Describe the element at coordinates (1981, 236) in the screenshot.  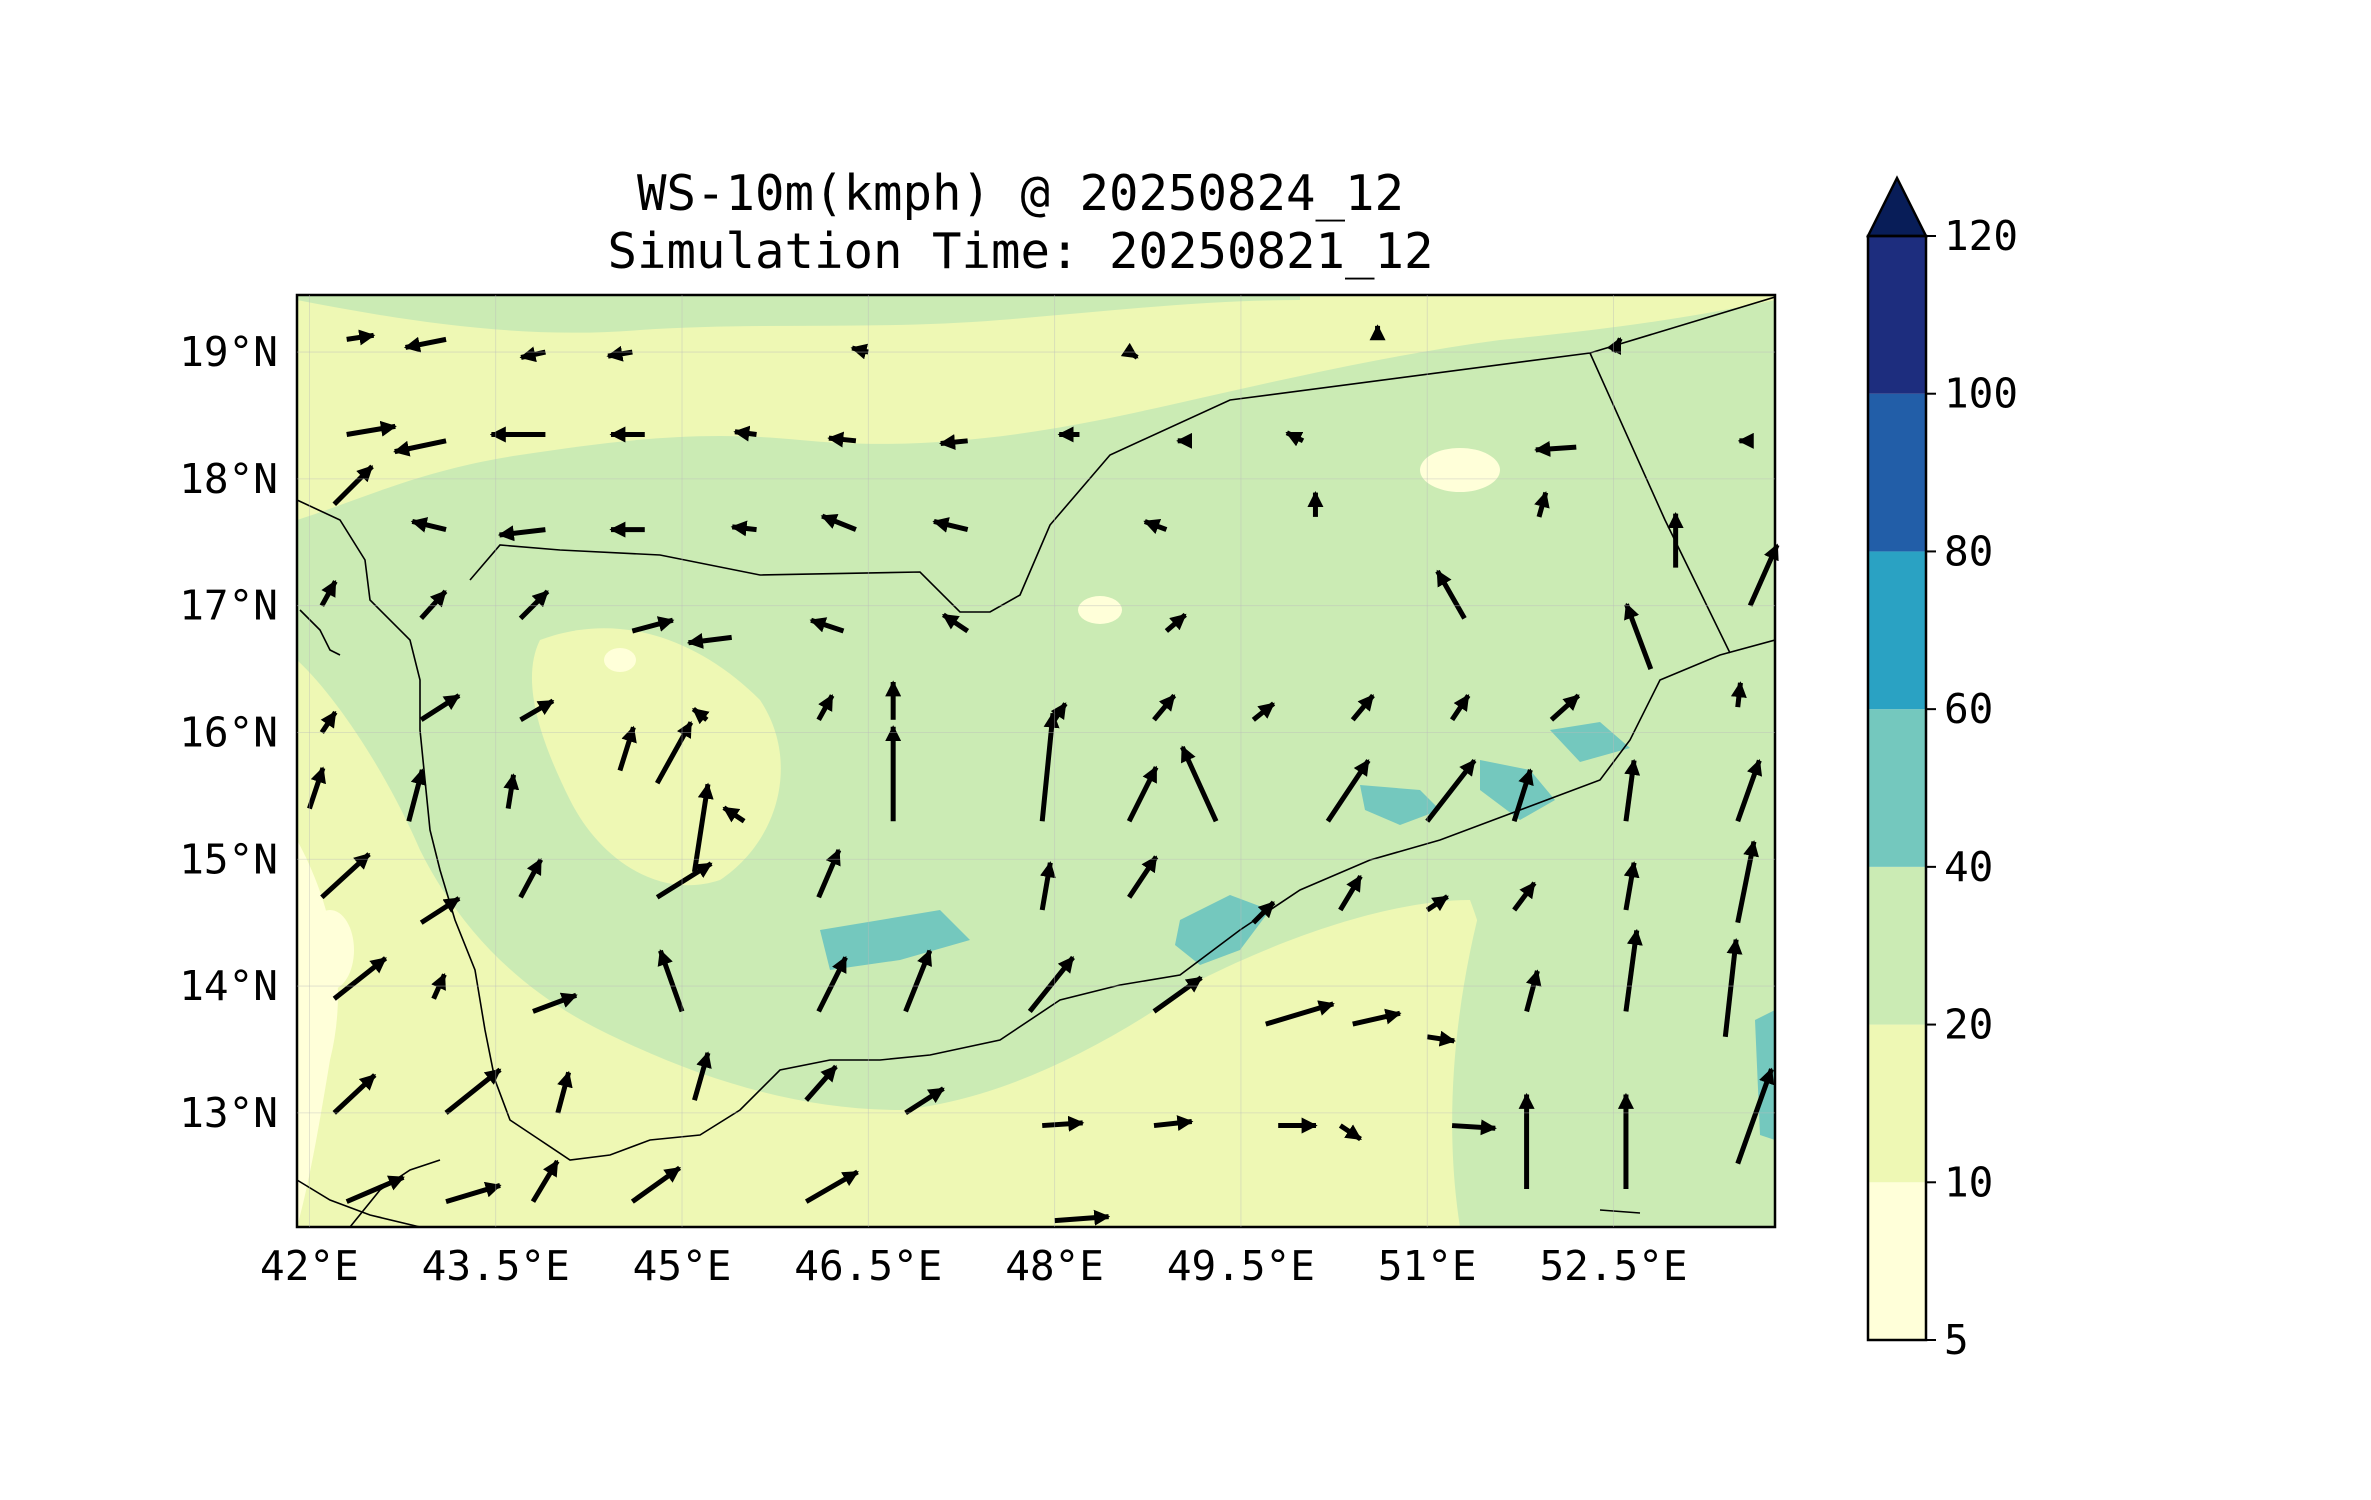
I see `colorbar-tick-label: 120` at that location.